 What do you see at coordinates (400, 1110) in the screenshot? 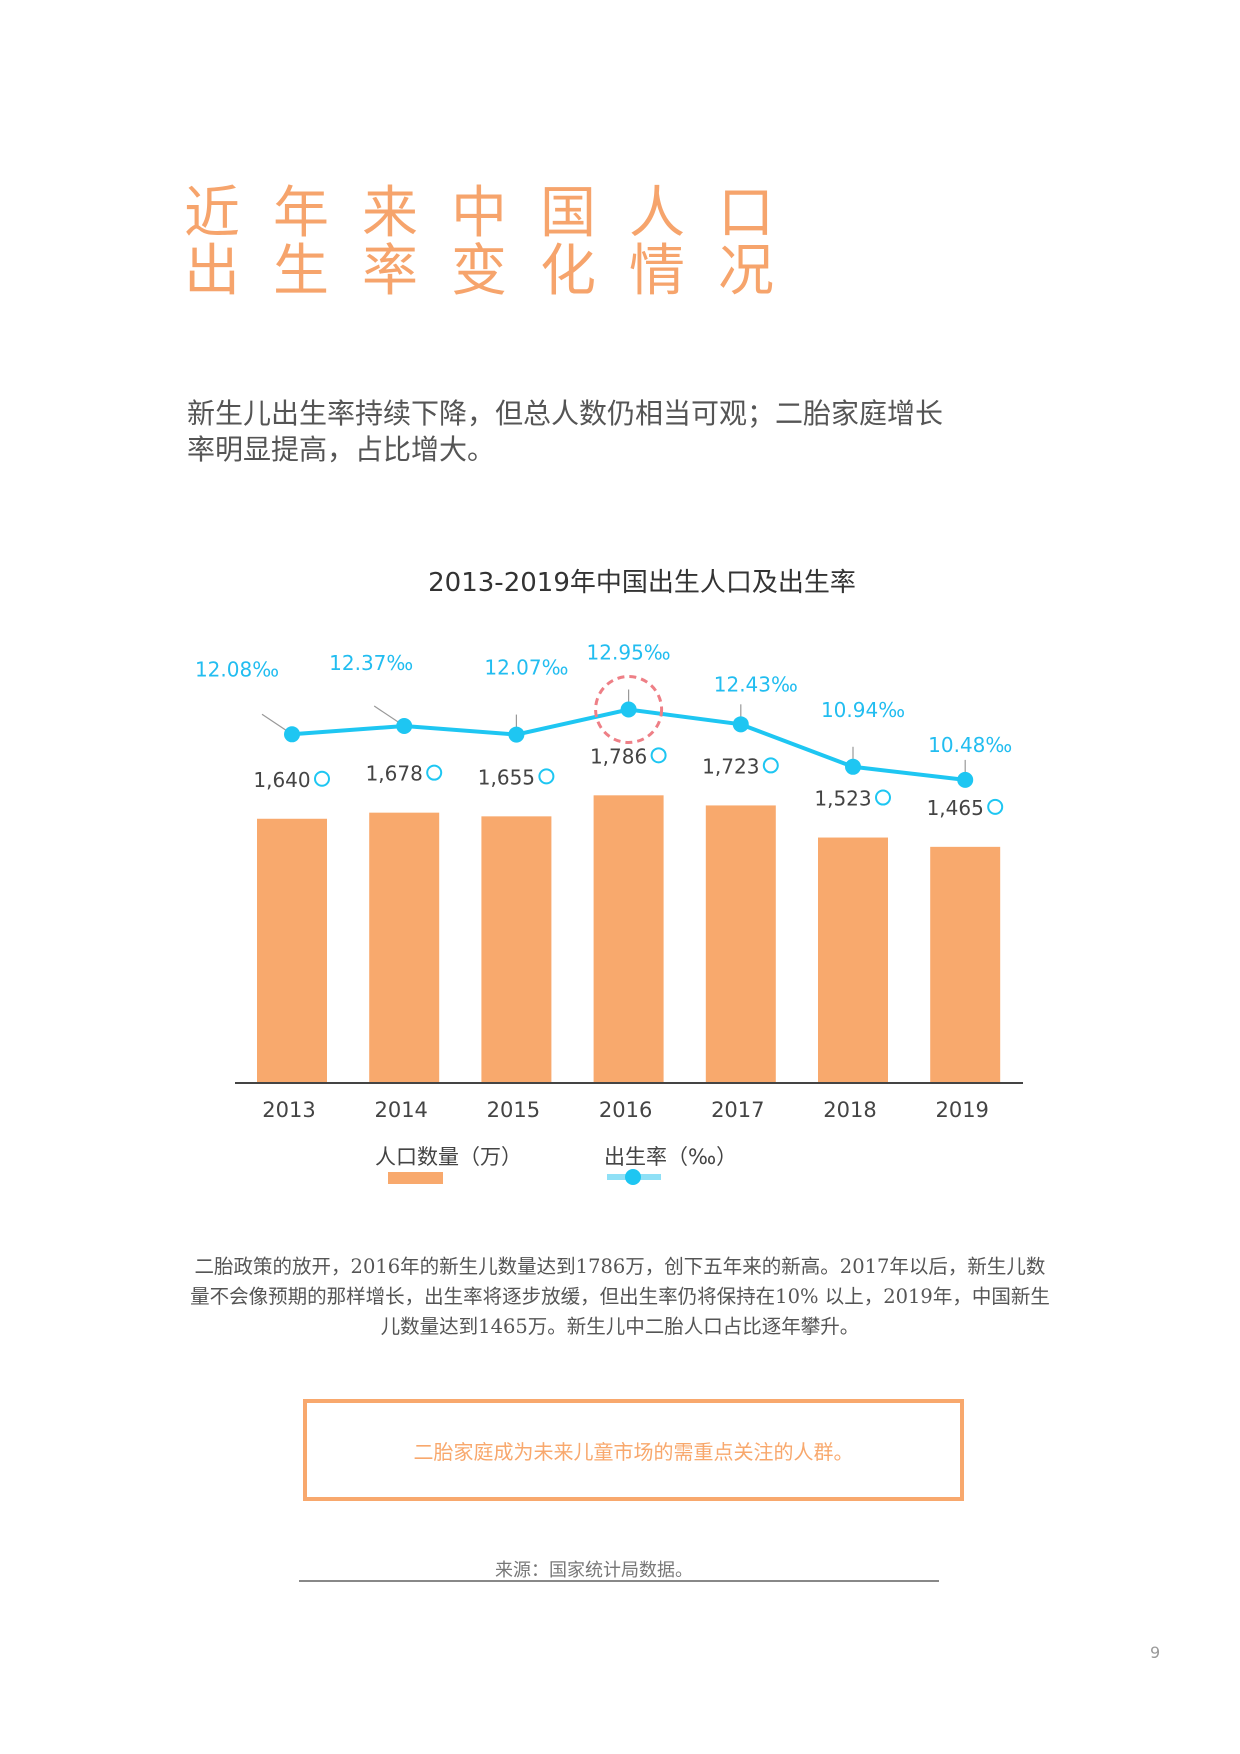
I see `x-tick-label: 2014` at bounding box center [400, 1110].